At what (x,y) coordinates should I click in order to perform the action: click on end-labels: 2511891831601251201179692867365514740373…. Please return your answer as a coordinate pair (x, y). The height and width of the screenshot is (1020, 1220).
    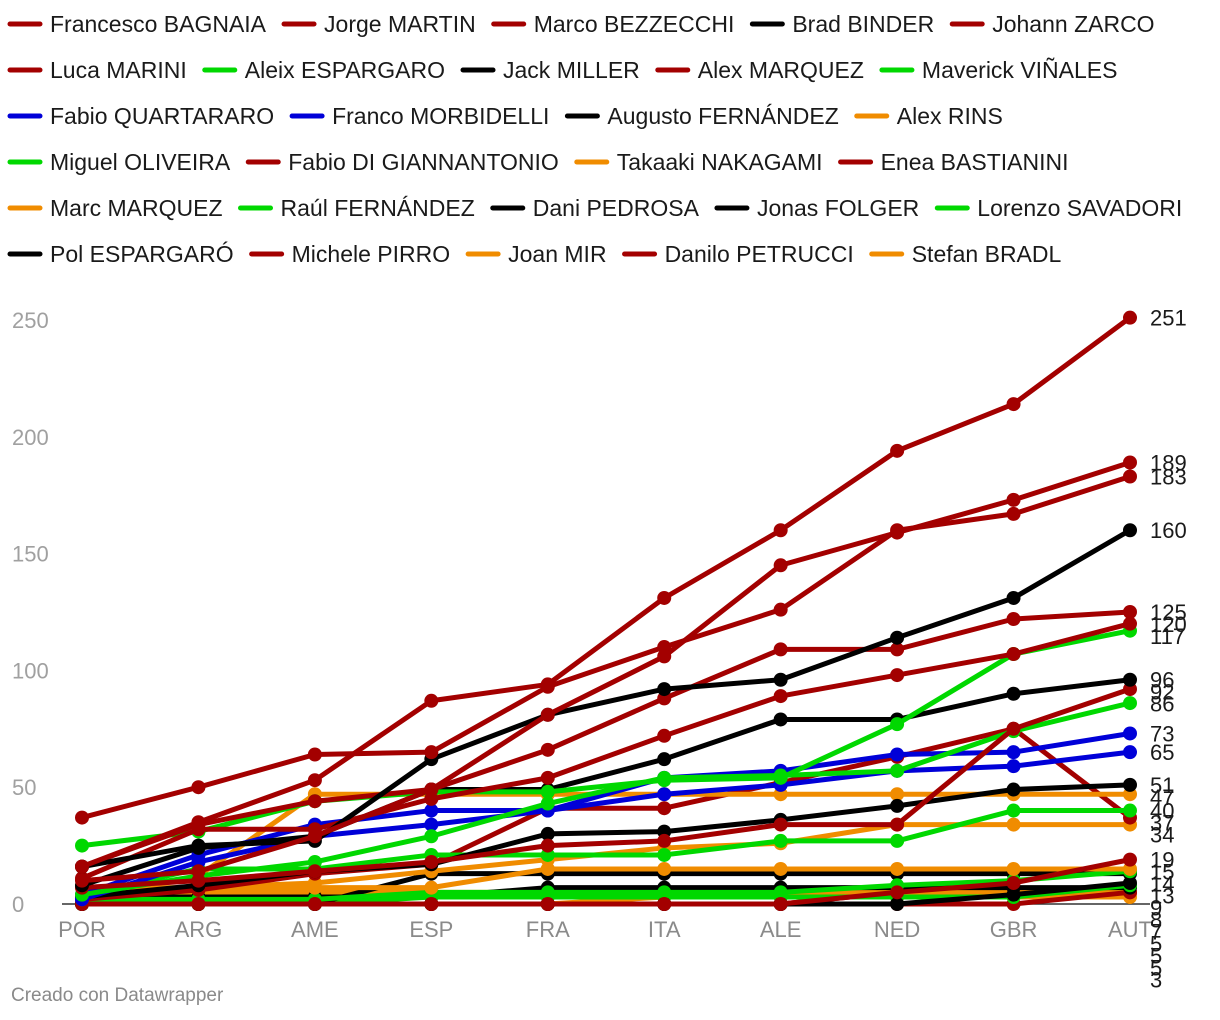
    Looking at the image, I should click on (1168, 649).